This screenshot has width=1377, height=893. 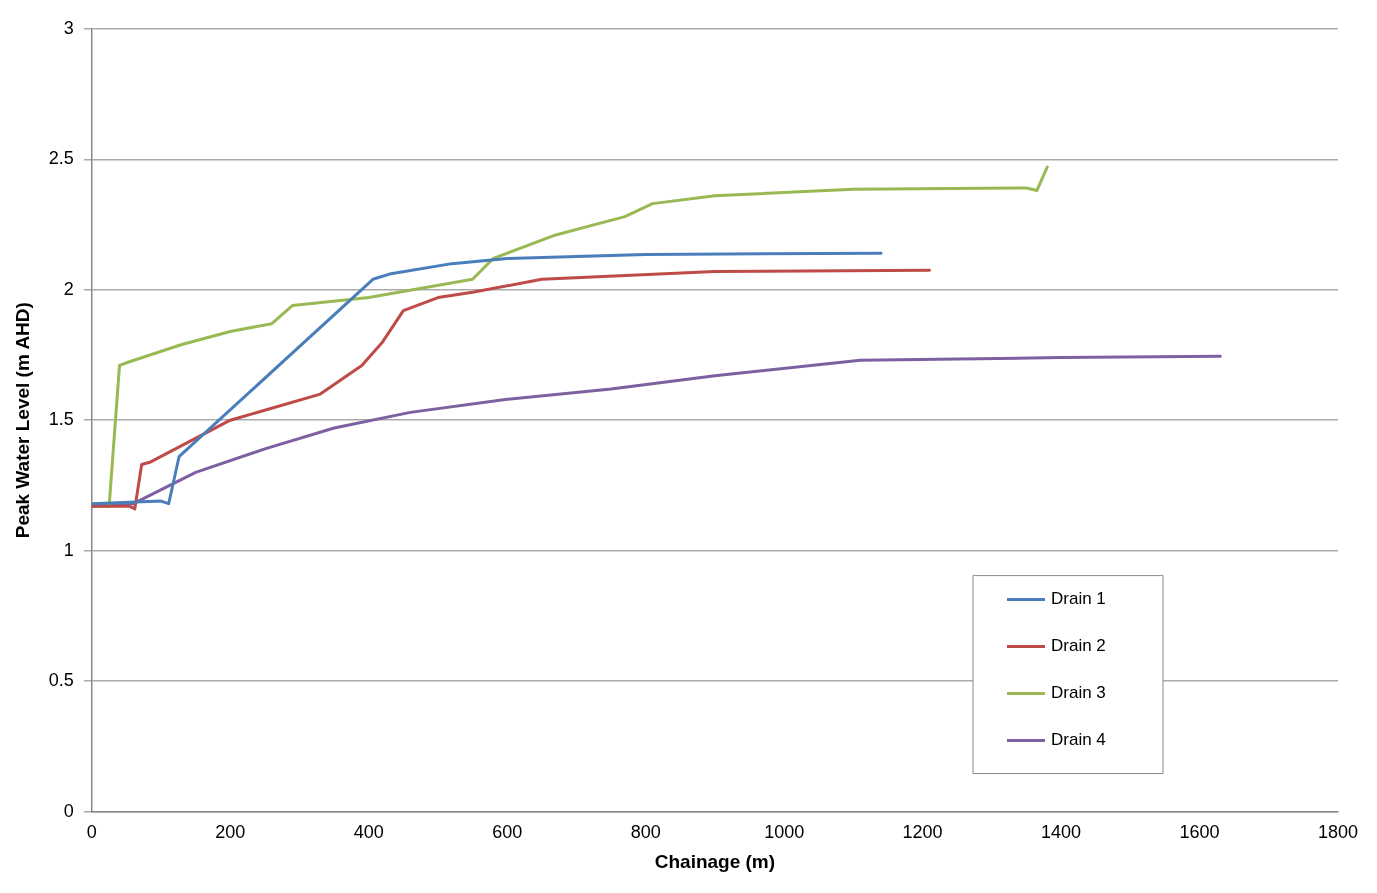 I want to click on x-tick-label: 1200, so click(x=922, y=832).